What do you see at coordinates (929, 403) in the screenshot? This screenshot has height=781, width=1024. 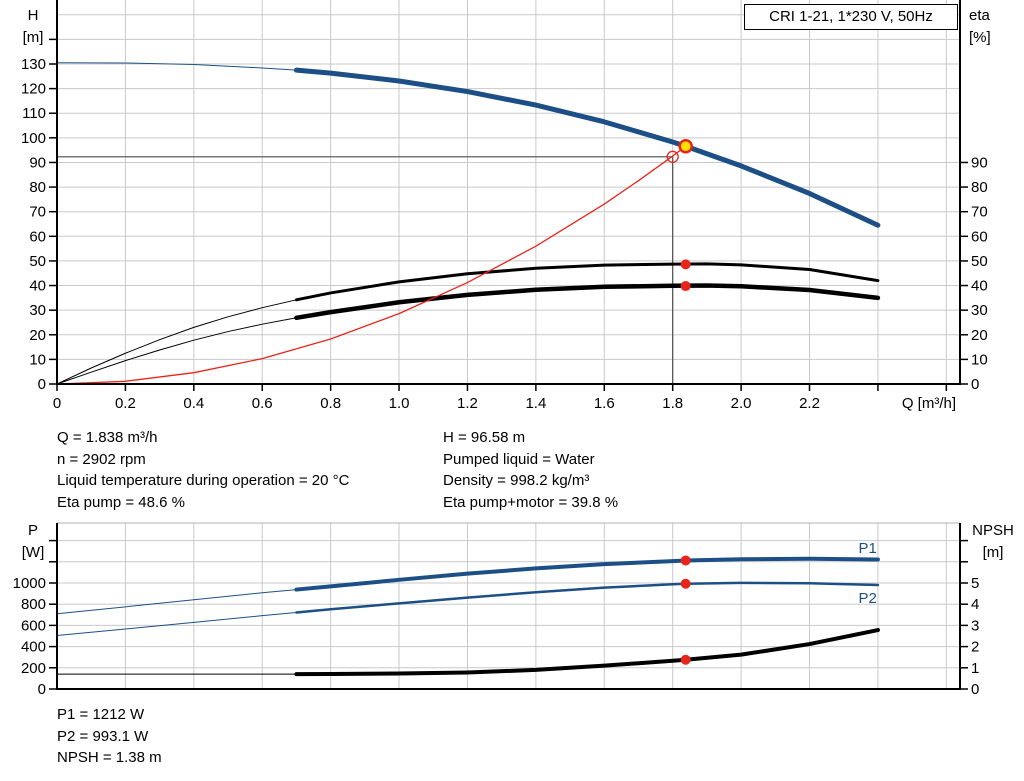 I see `x-axis-unit-label: Q [m³/h]` at bounding box center [929, 403].